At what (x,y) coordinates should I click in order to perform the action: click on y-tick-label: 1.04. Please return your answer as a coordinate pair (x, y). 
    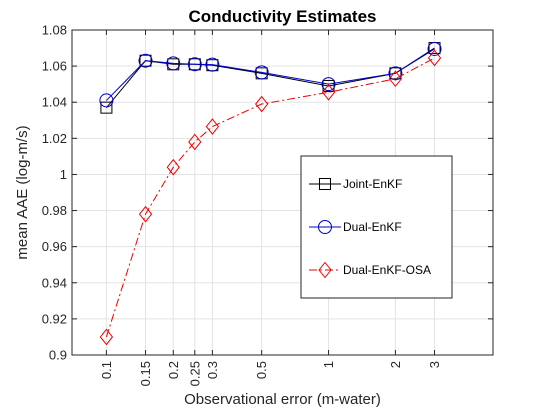
    Looking at the image, I should click on (54, 102).